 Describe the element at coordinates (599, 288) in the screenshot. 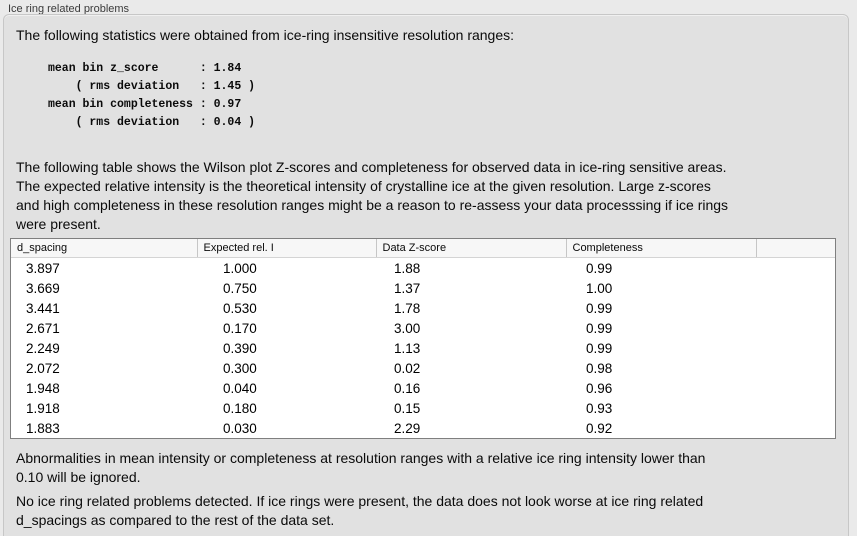

I see `table-cell: 1.00` at that location.